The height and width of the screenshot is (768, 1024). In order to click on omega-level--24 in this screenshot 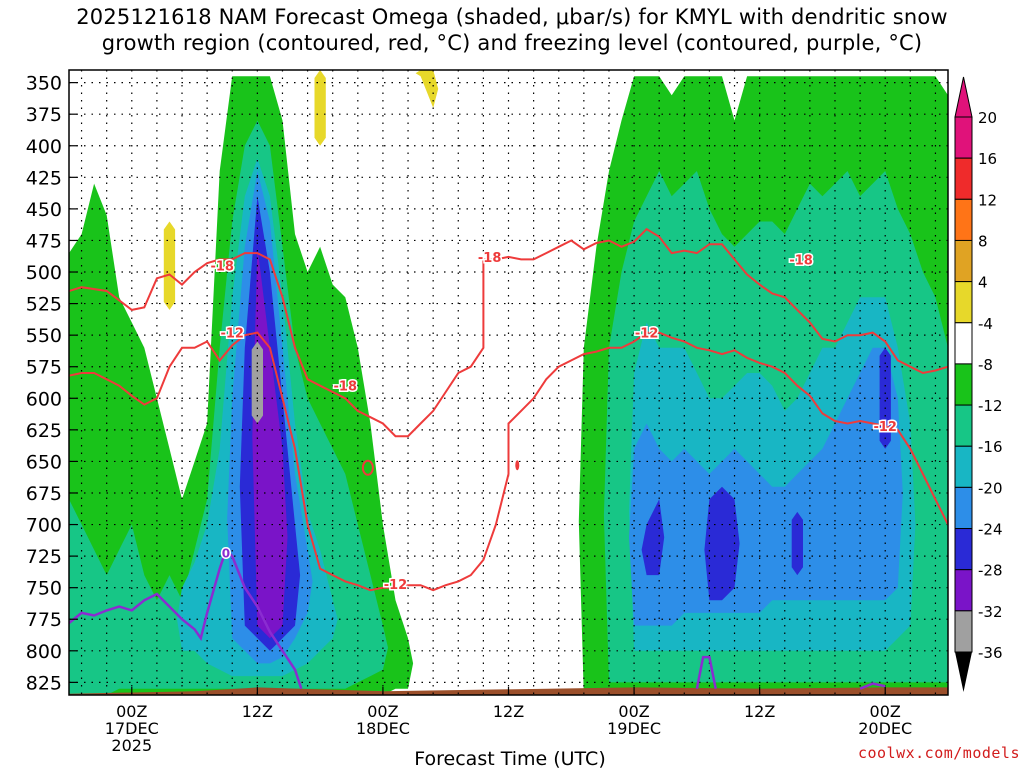, I will do `click(270, 442)`.